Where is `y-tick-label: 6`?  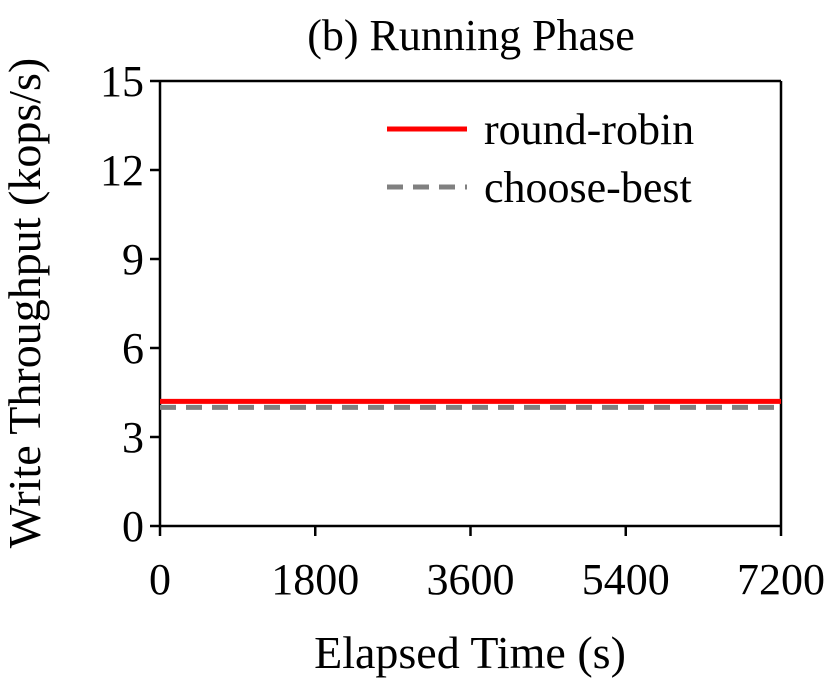 y-tick-label: 6 is located at coordinates (133, 348).